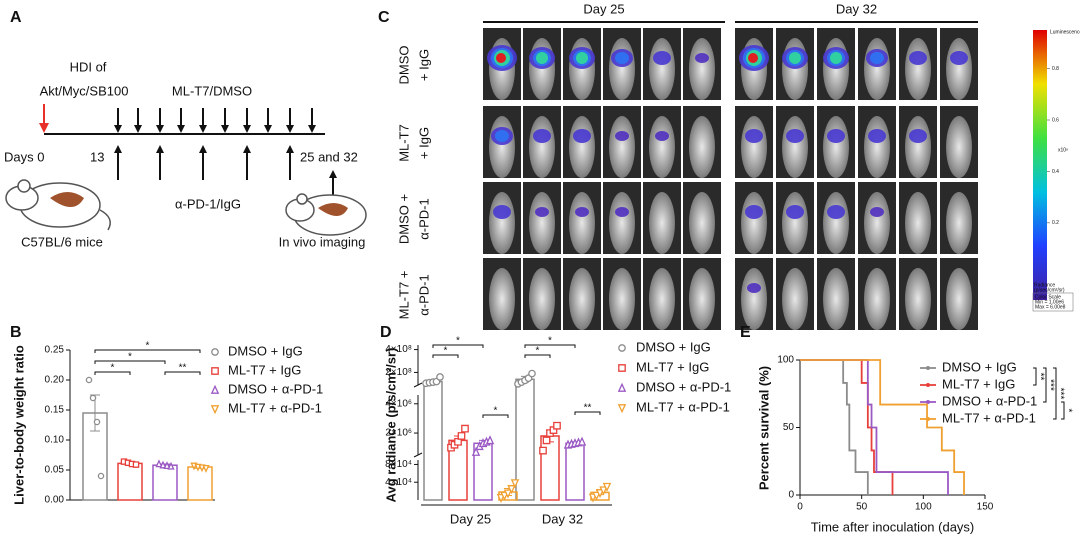  Describe the element at coordinates (16, 332) in the screenshot. I see `panel-label: B` at that location.